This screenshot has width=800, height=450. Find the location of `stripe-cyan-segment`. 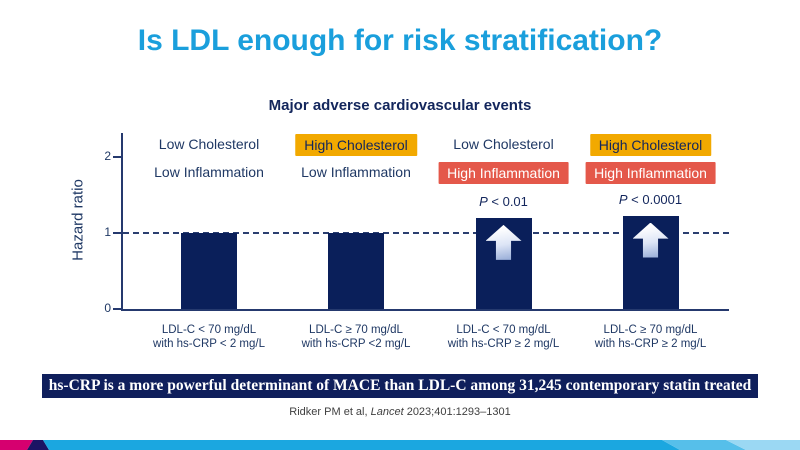

stripe-cyan-segment is located at coordinates (361, 445).